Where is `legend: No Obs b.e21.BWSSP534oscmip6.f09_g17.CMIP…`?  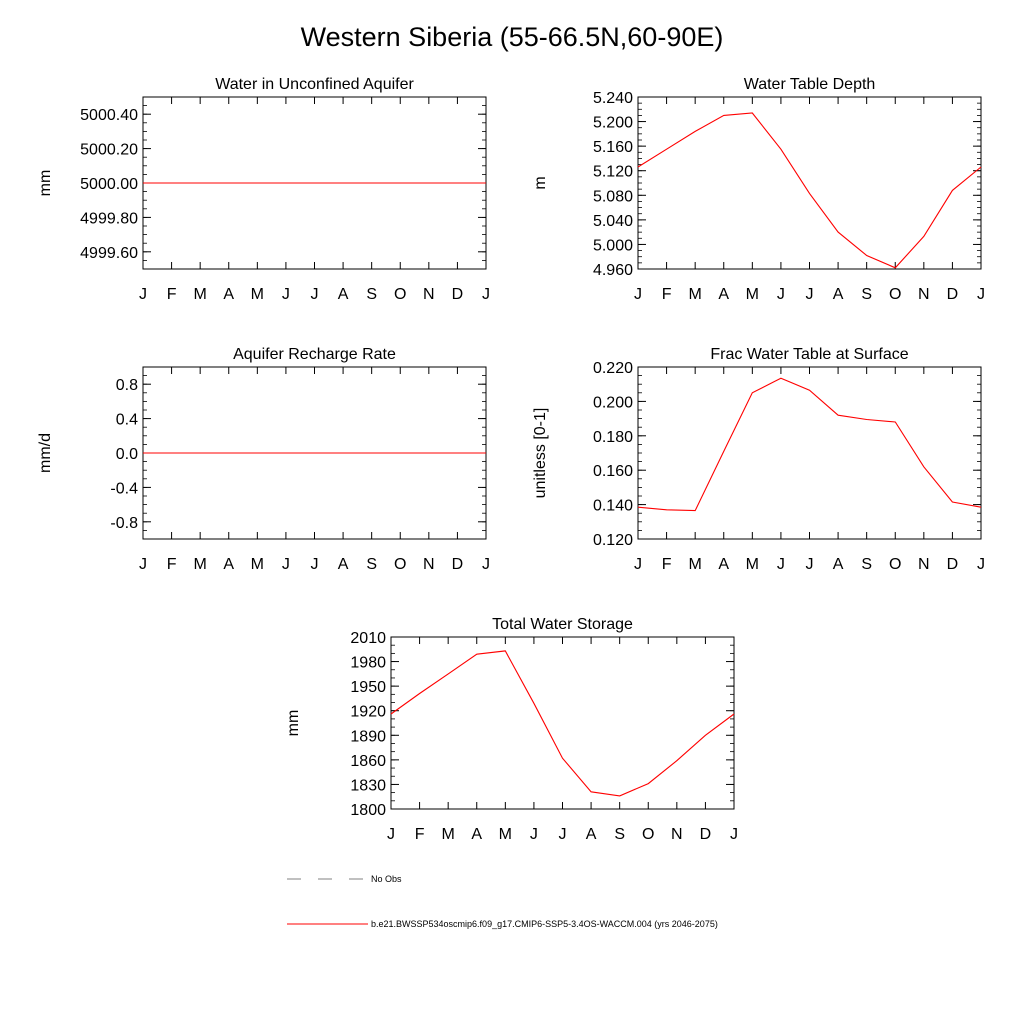
legend: No Obs b.e21.BWSSP534oscmip6.f09_g17.CMIP… is located at coordinates (502, 901).